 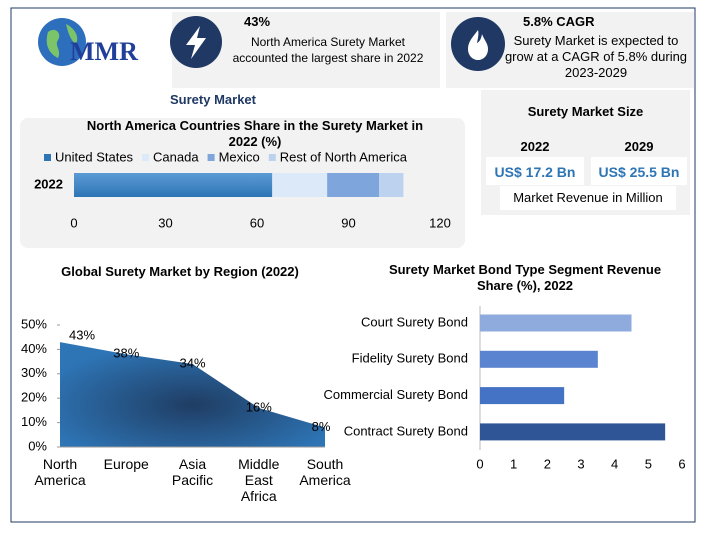 I want to click on x-tick-label: 60, so click(x=257, y=222).